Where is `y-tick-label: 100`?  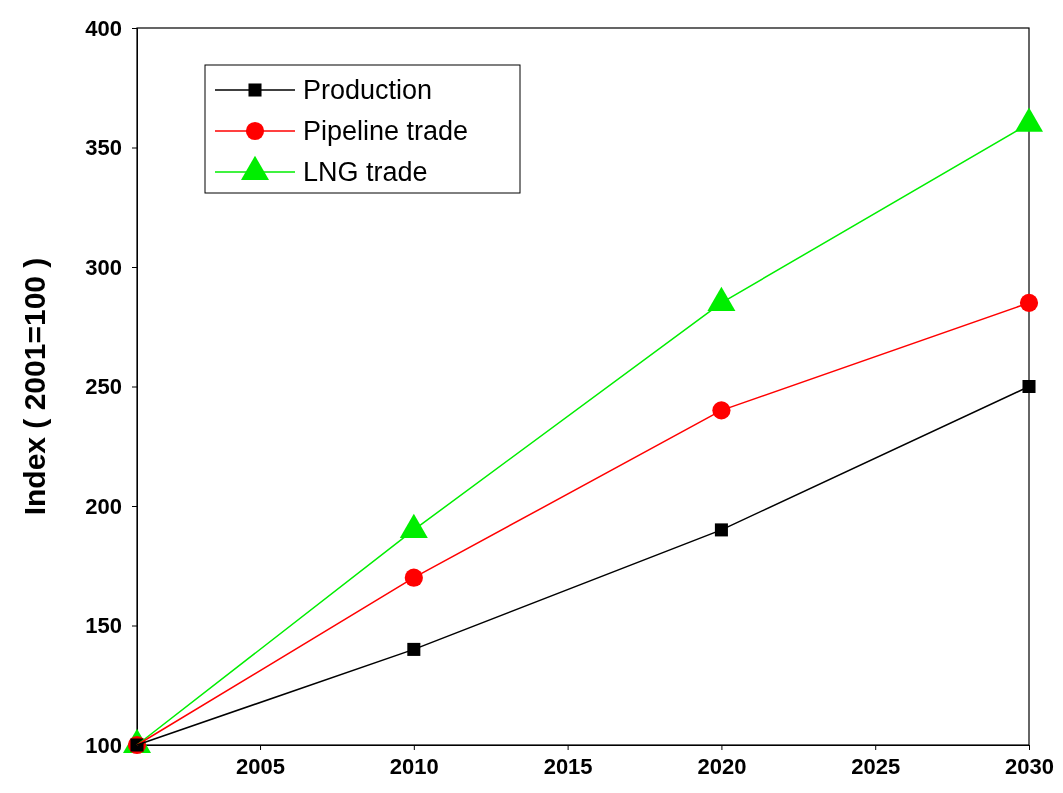 y-tick-label: 100 is located at coordinates (103, 745).